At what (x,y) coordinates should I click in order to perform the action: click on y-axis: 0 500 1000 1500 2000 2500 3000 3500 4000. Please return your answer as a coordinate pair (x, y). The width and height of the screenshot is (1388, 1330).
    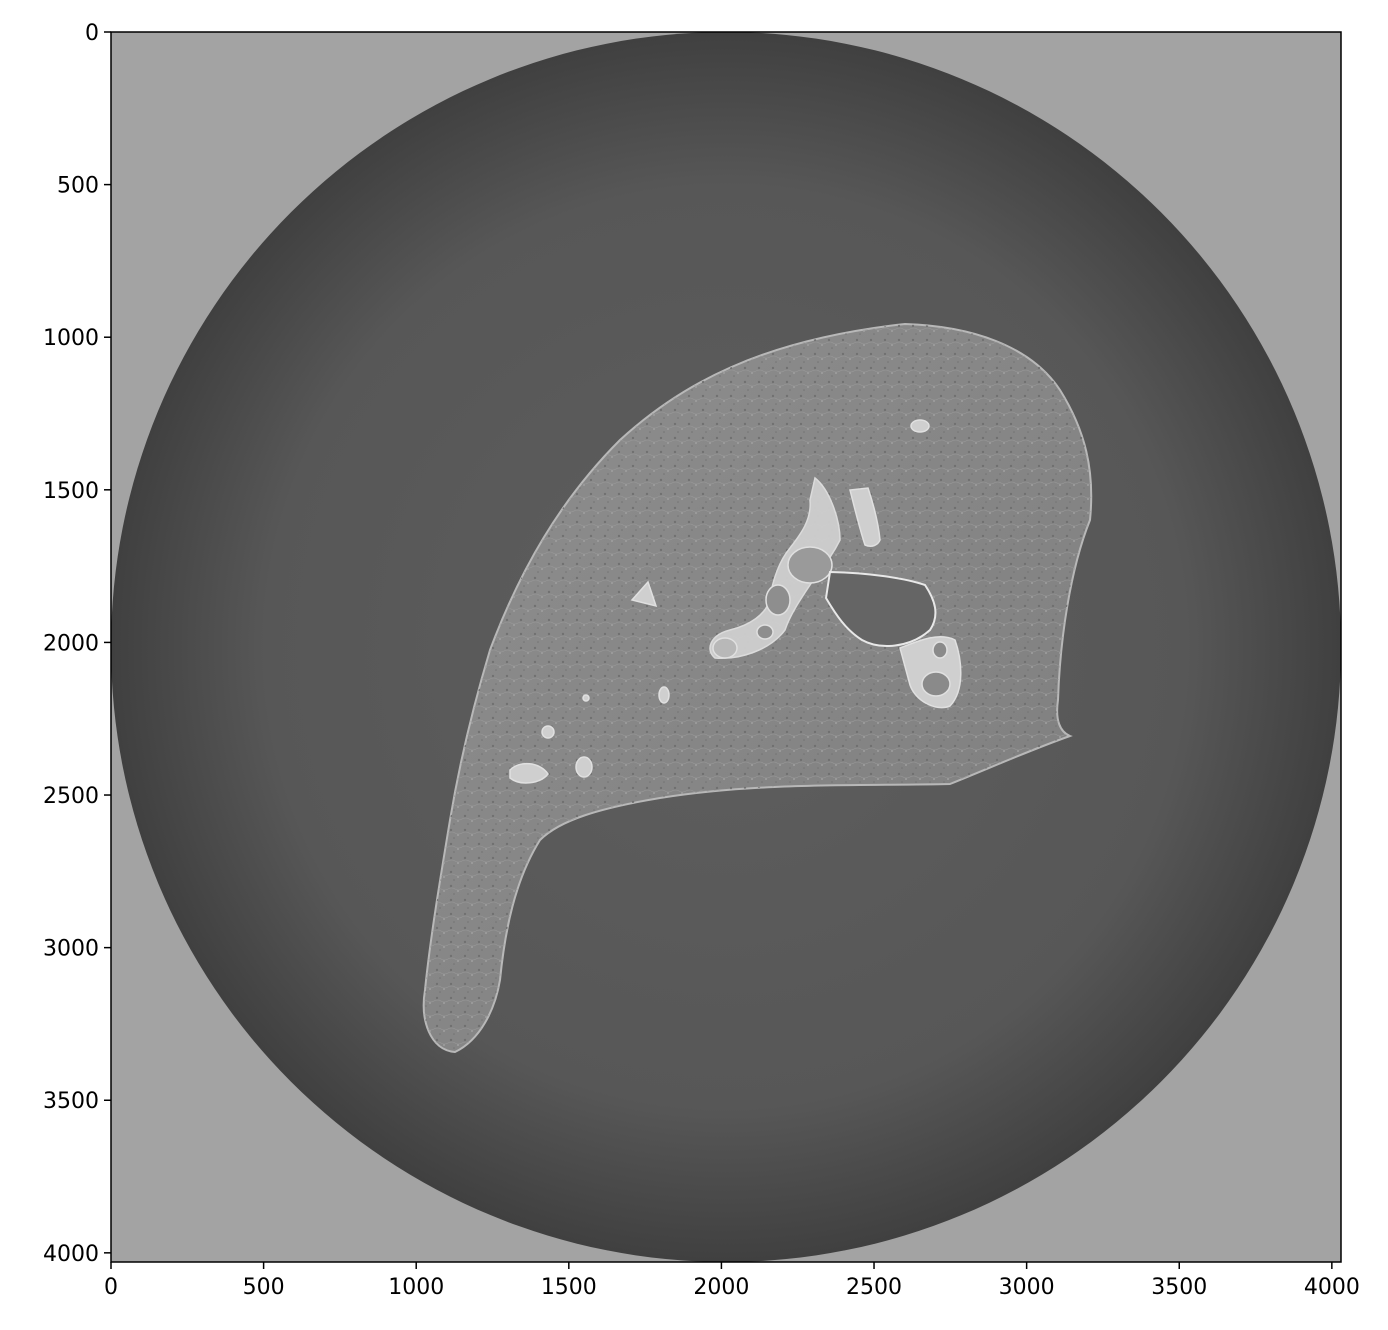
    Looking at the image, I should click on (77, 644).